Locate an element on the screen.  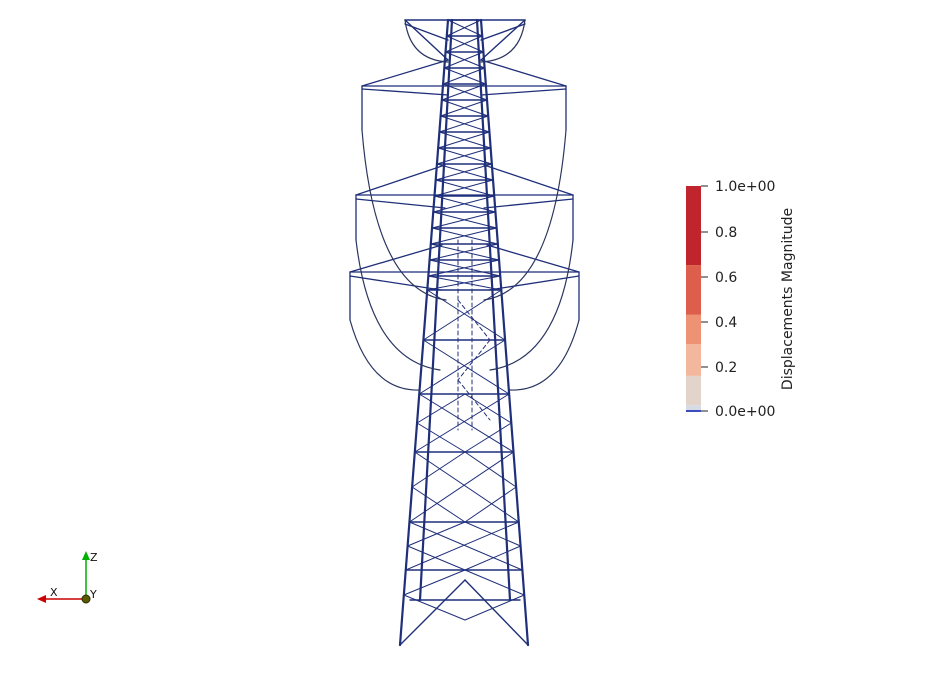
x-axis-arrow is located at coordinates (41, 599).